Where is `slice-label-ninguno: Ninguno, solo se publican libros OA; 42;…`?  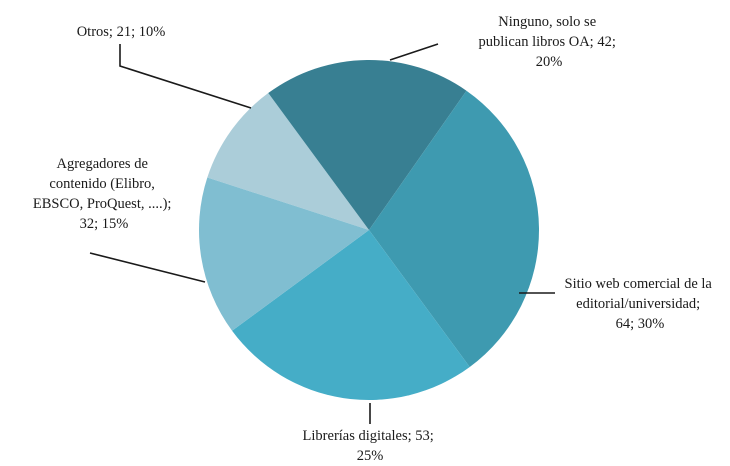
slice-label-ninguno: Ninguno, solo se publican libros OA; 42;… is located at coordinates (549, 42).